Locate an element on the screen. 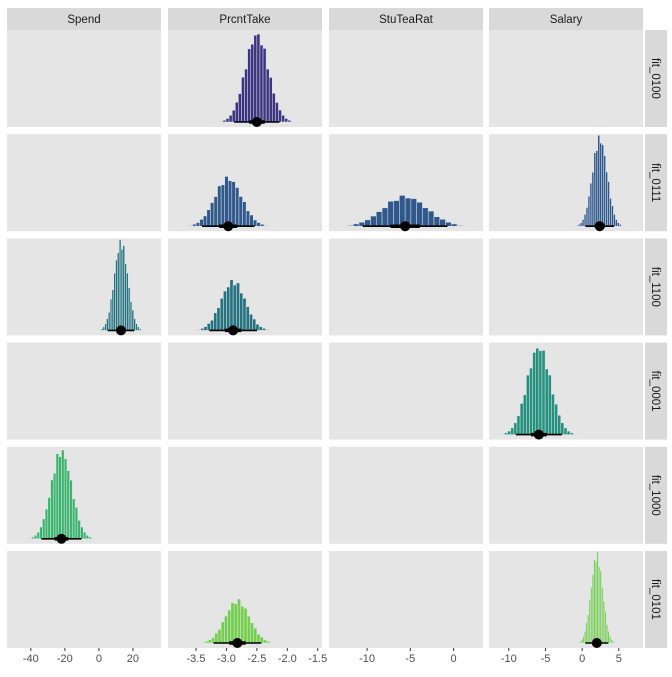  panel-fit_1000-prcnttake is located at coordinates (245, 495).